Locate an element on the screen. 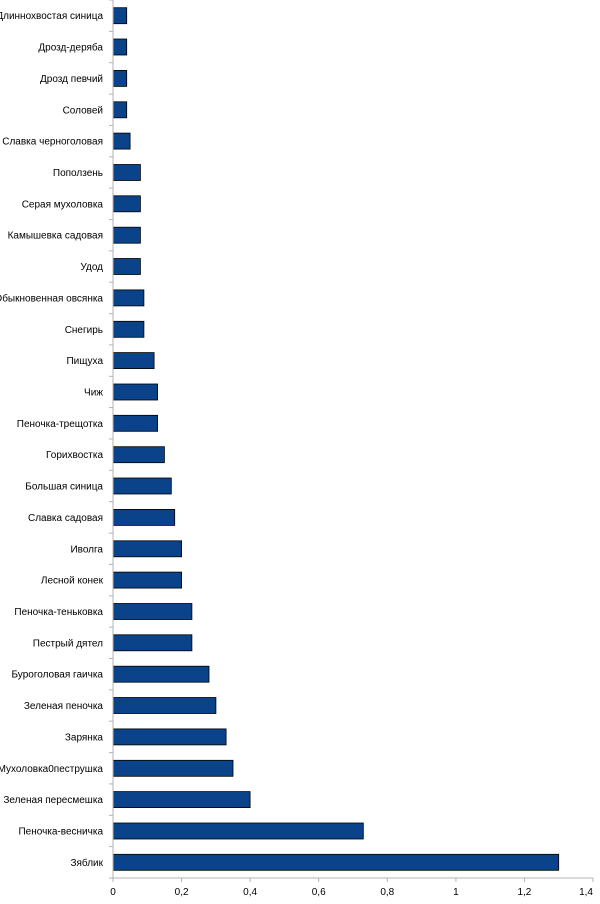 This screenshot has height=904, width=600. x-tick-label: 1,2 is located at coordinates (524, 892).